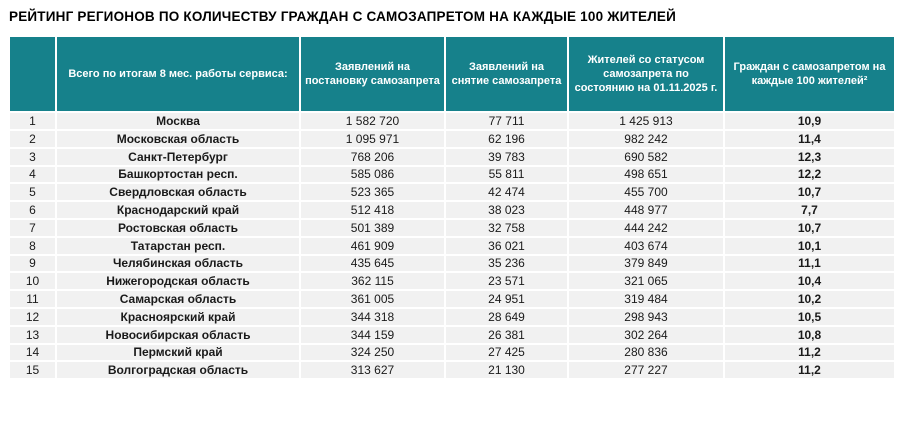 The width and height of the screenshot is (900, 424). I want to click on applications-removed-value: 28 649, so click(506, 316).